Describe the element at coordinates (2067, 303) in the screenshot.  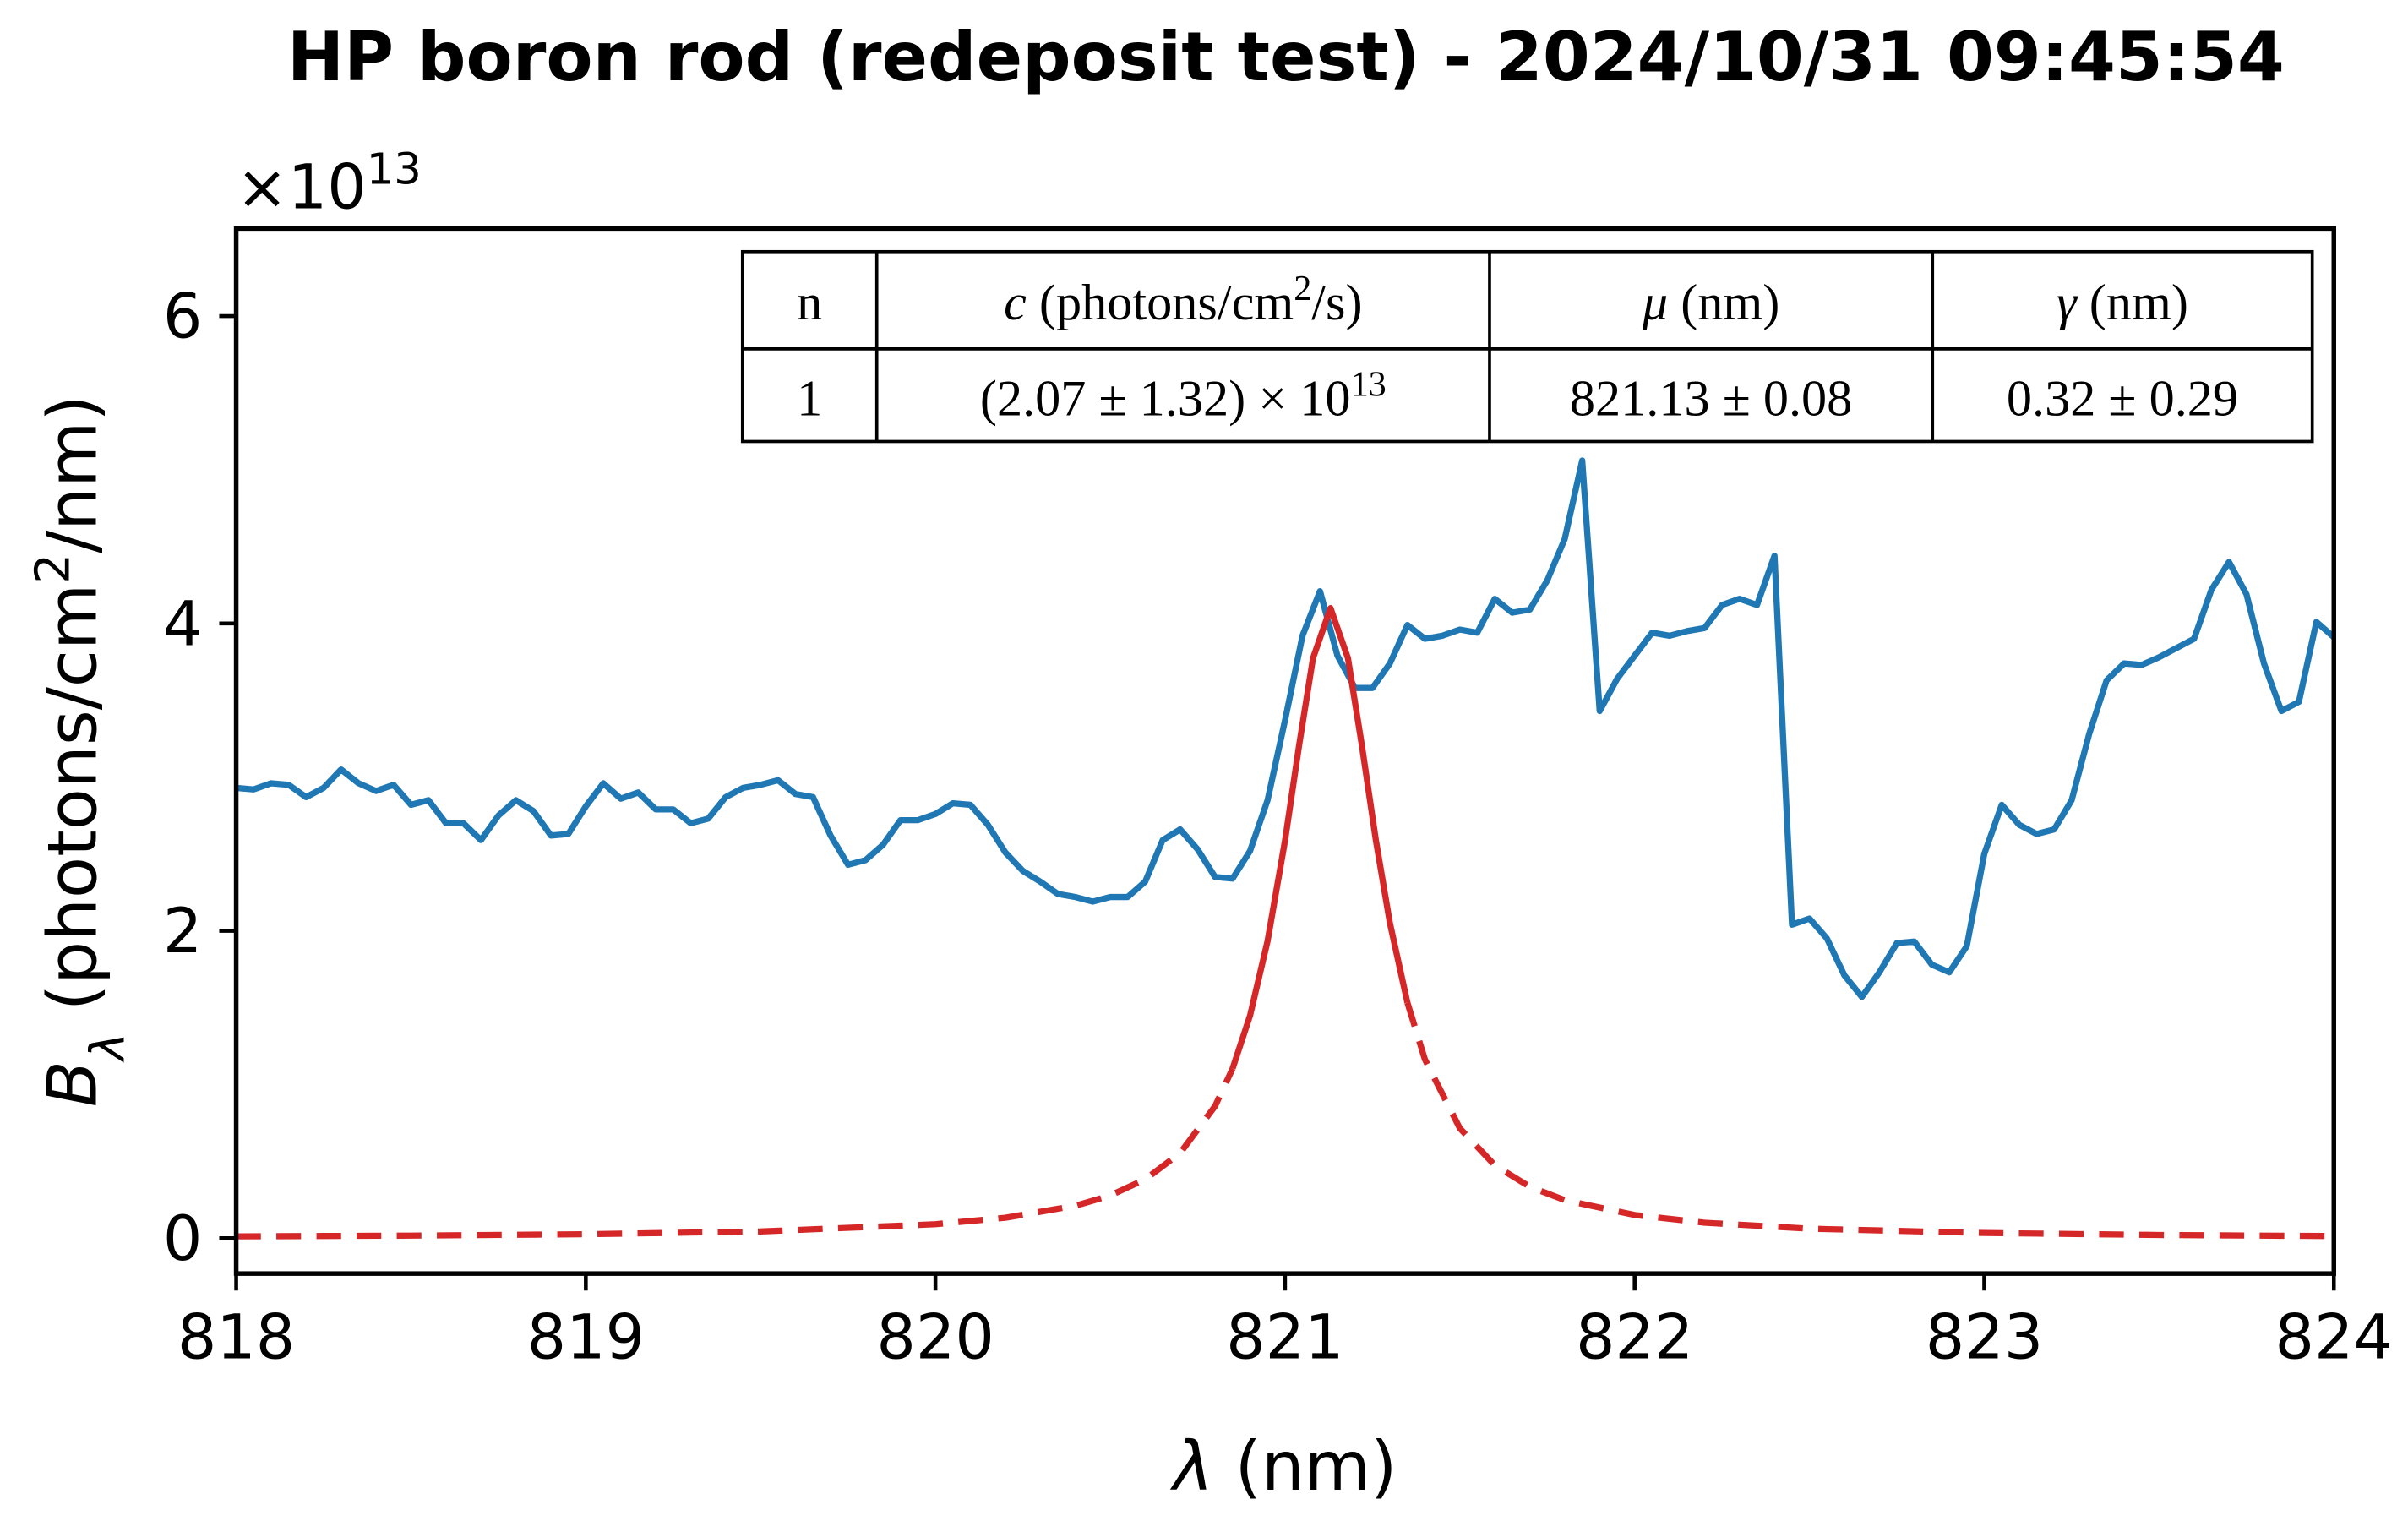
I see `table-header-part: γ` at that location.